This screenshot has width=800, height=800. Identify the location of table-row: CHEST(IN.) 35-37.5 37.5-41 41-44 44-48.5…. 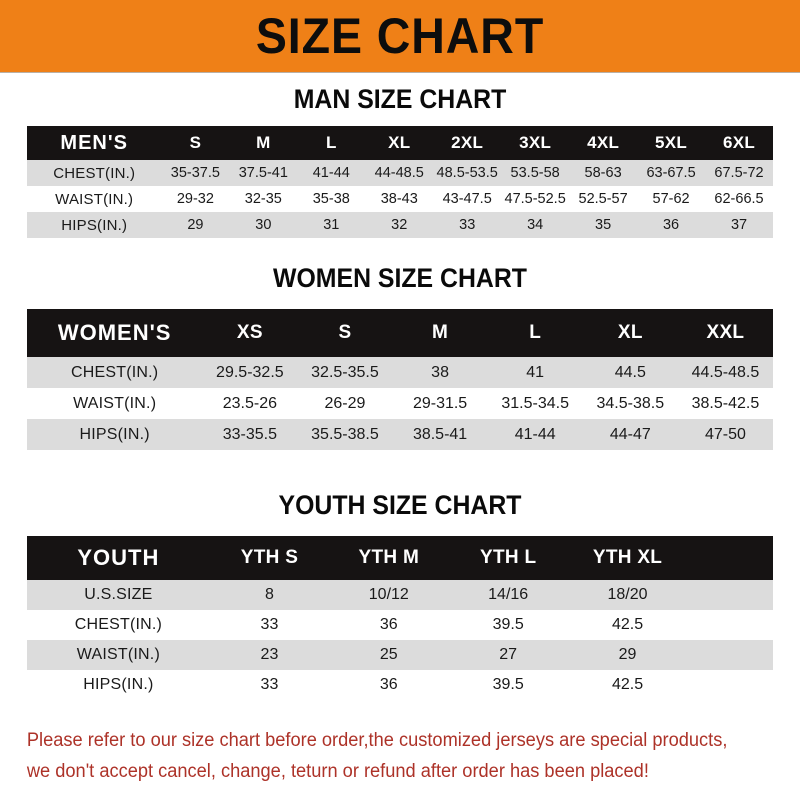
(400, 173).